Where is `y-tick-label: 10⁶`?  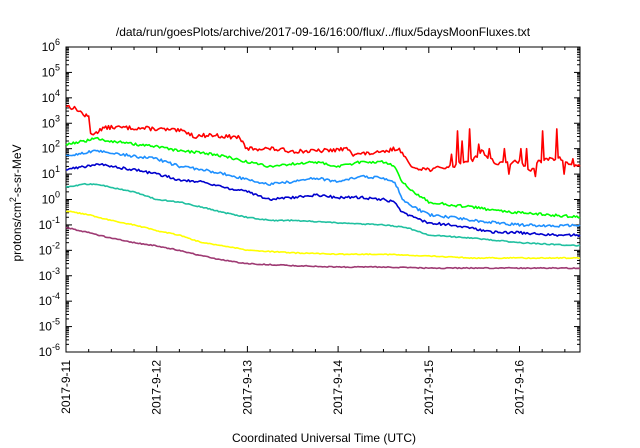 y-tick-label: 10⁶ is located at coordinates (51, 45).